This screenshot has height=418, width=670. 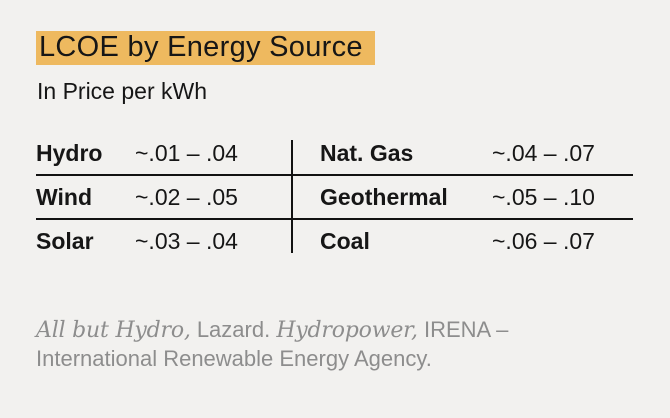 I want to click on table-row: Solar ~.03 – .04 Coal ~.06 – .07, so click(x=334, y=240).